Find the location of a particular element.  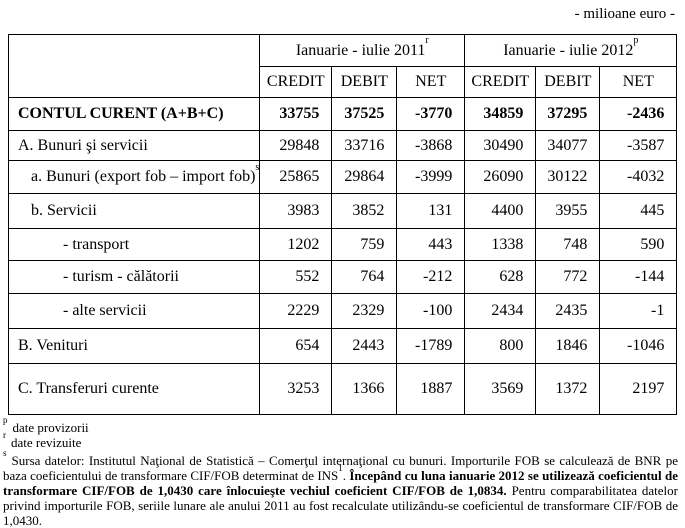

value-cell: 800 is located at coordinates (500, 346).